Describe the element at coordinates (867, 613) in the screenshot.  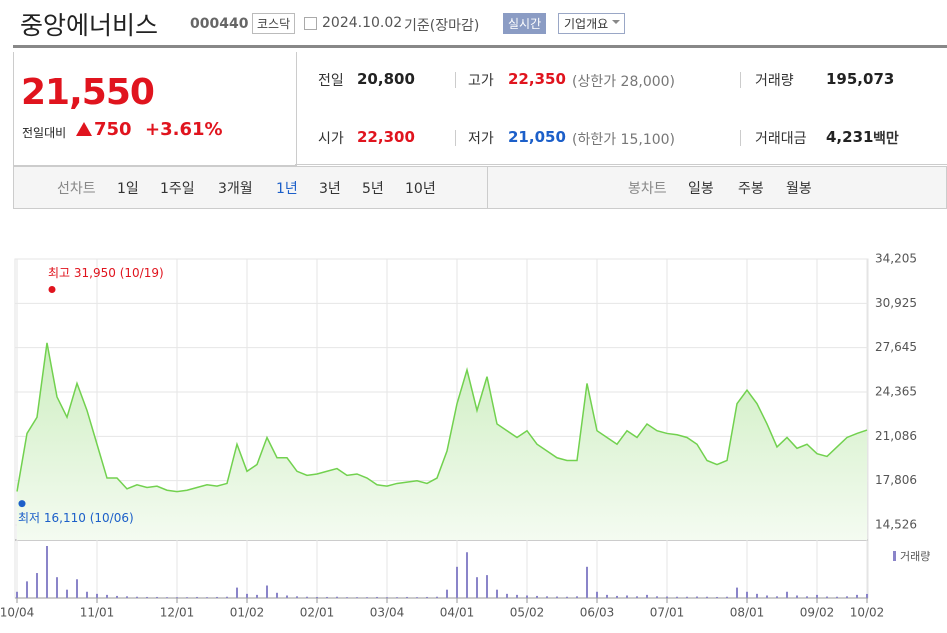
I see `x-tick-label: 10/02` at that location.